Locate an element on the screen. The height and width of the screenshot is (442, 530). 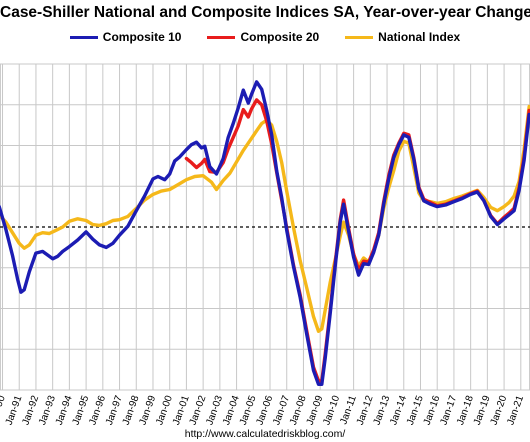
legend-item-composite-10: Composite 10 is located at coordinates (125, 37).